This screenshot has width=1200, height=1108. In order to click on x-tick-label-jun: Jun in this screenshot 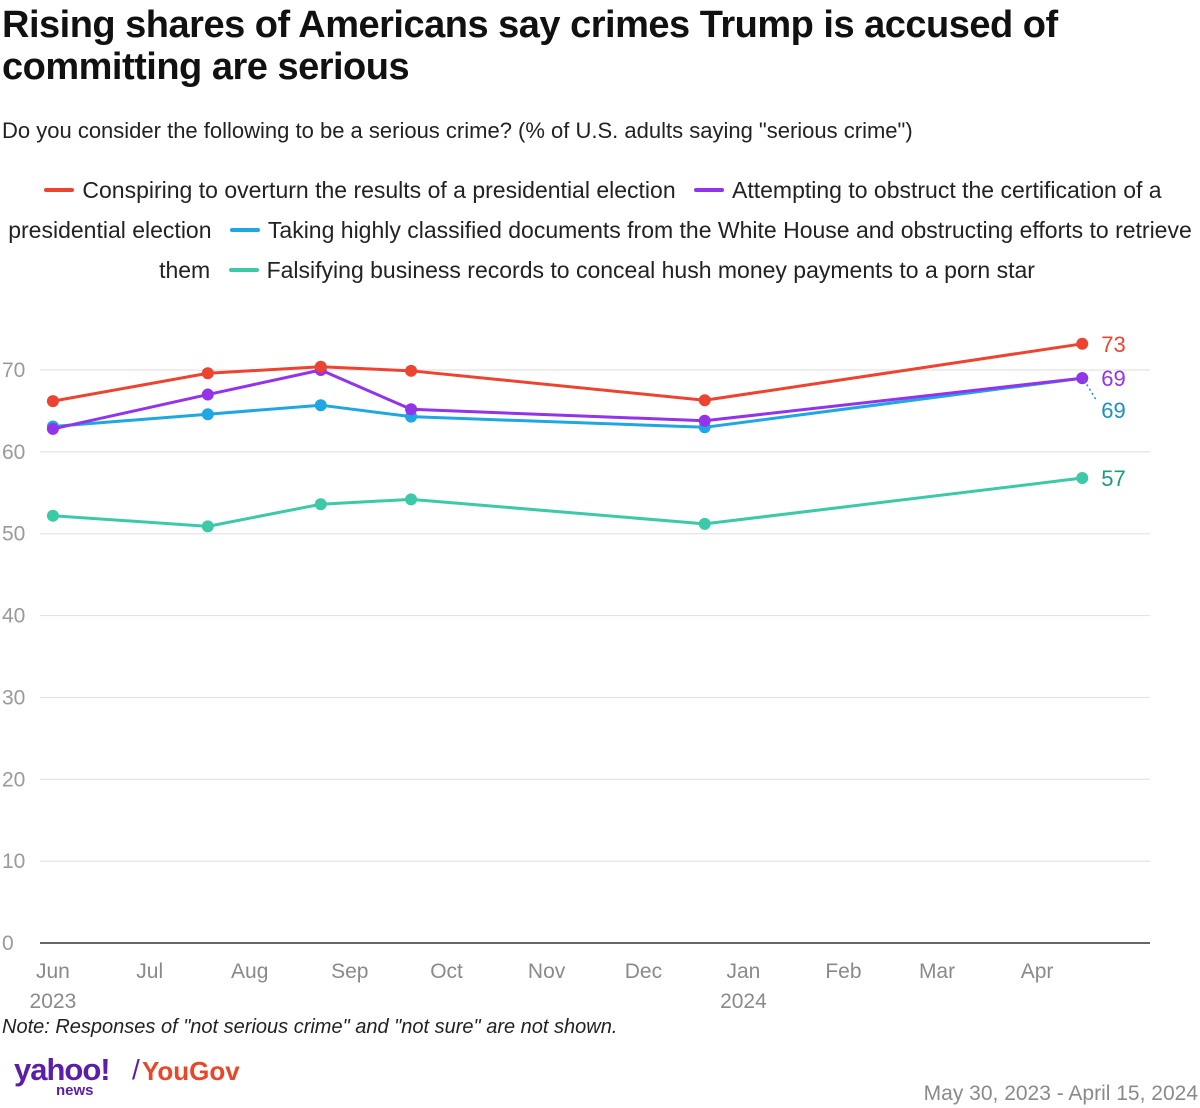, I will do `click(53, 971)`.